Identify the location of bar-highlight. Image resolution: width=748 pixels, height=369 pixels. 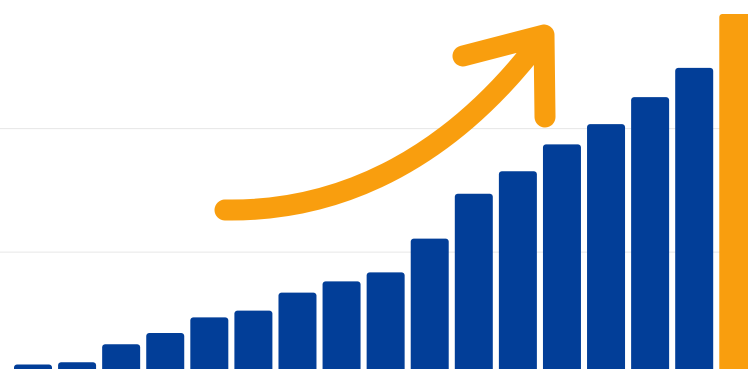
(733, 191).